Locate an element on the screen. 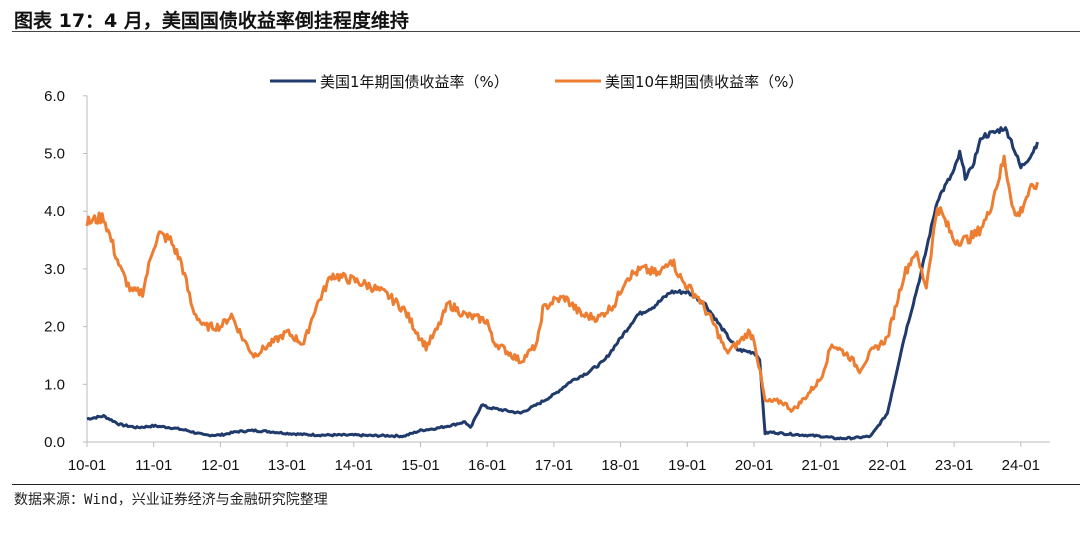  x-tick-label: 21-01 is located at coordinates (821, 465).